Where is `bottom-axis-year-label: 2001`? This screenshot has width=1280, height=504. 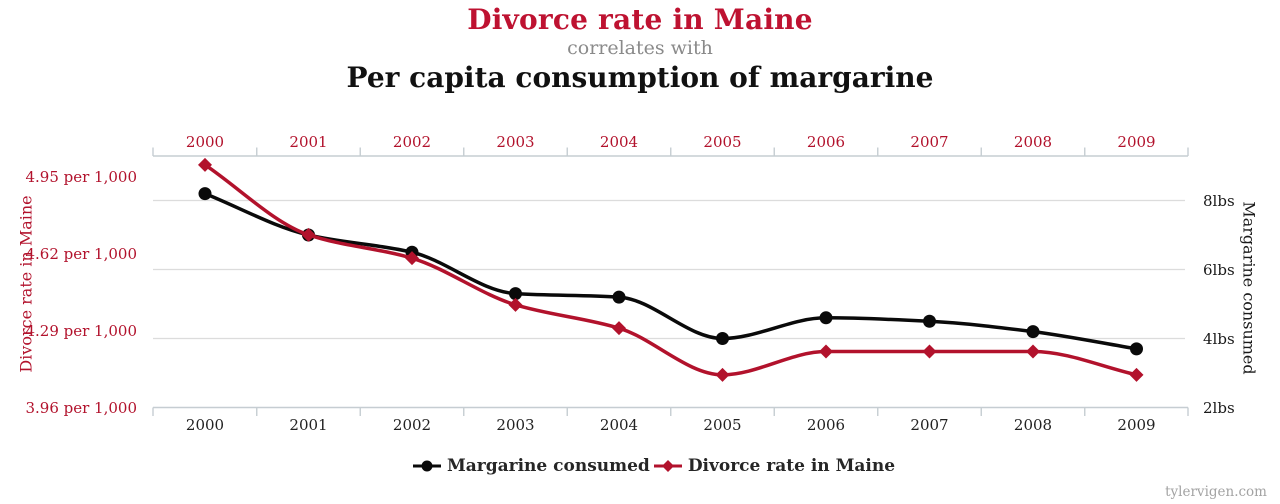
bottom-axis-year-label: 2001 is located at coordinates (308, 425).